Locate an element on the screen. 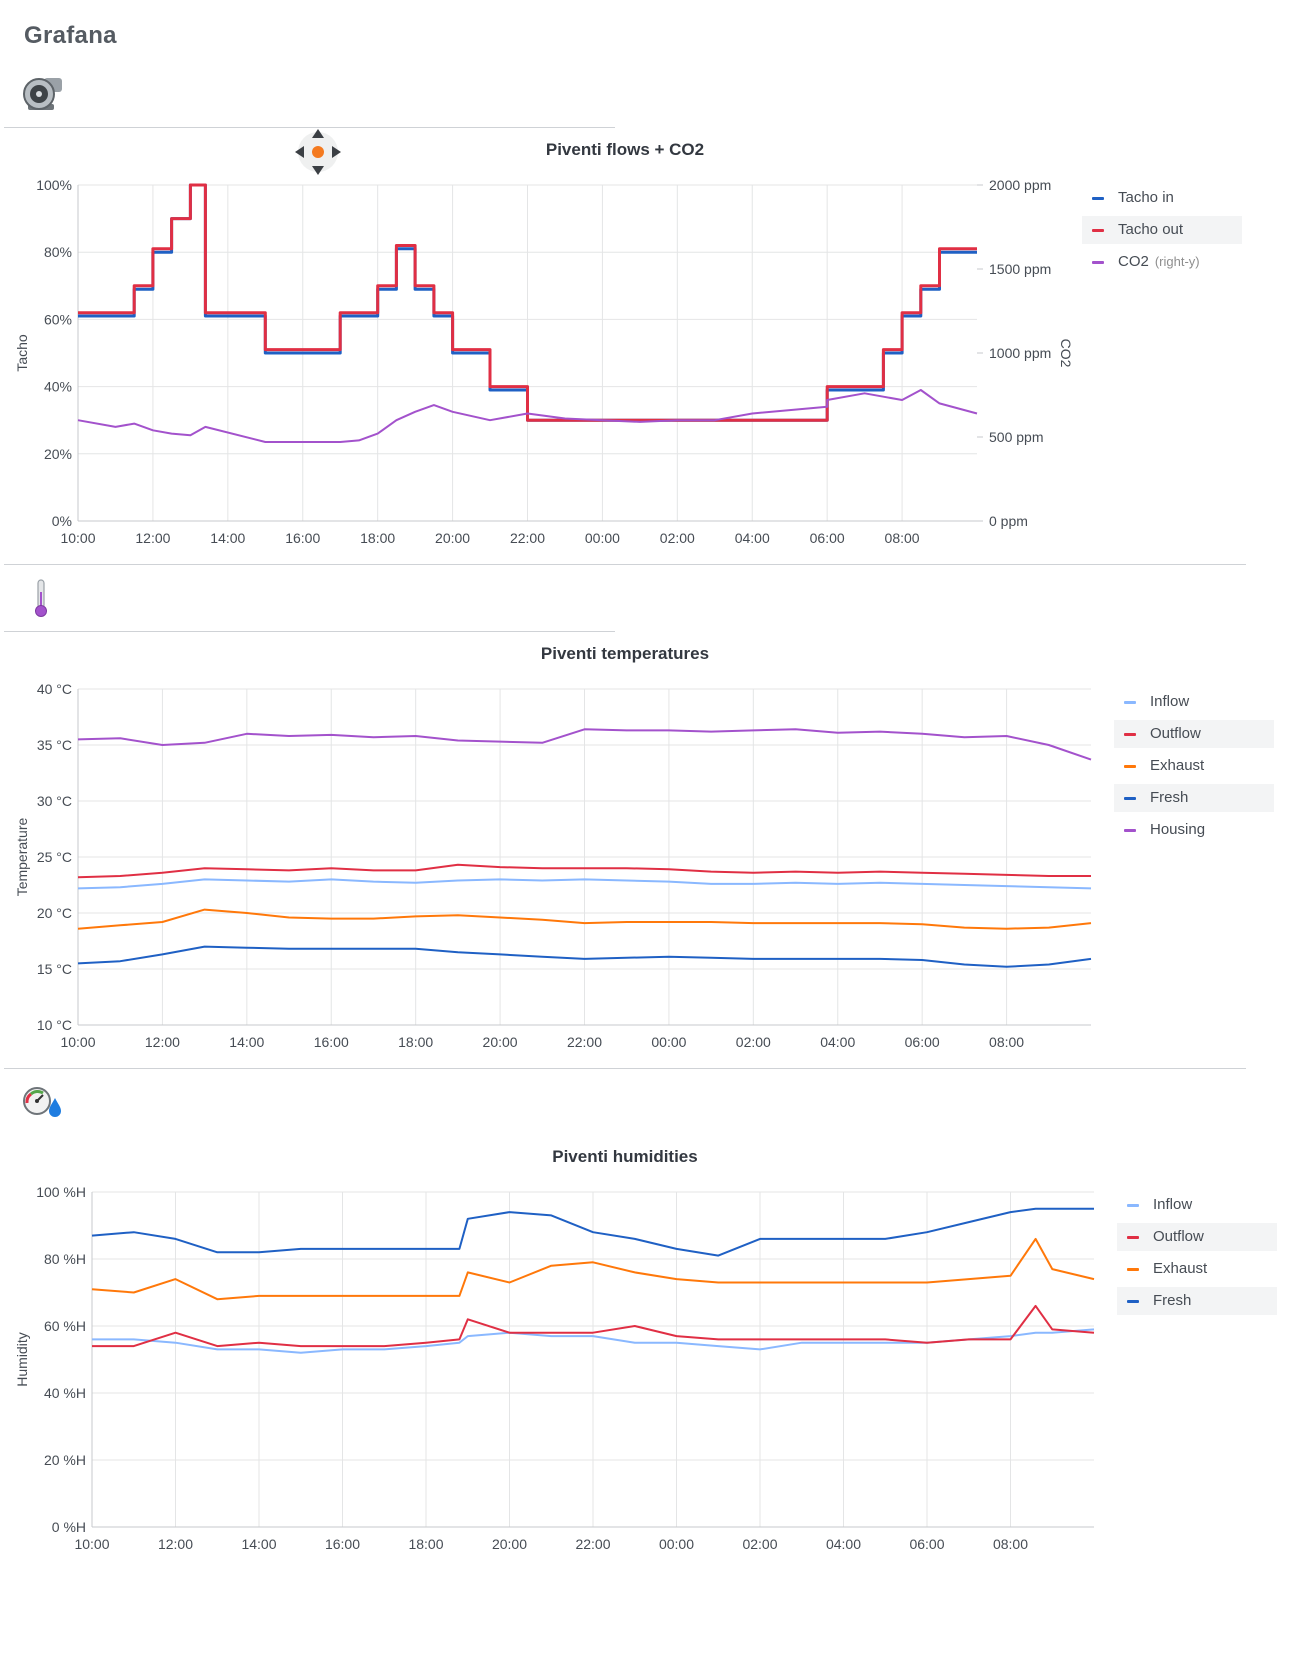 The width and height of the screenshot is (1316, 1655). y-tick-label: 15 °C is located at coordinates (54, 969).